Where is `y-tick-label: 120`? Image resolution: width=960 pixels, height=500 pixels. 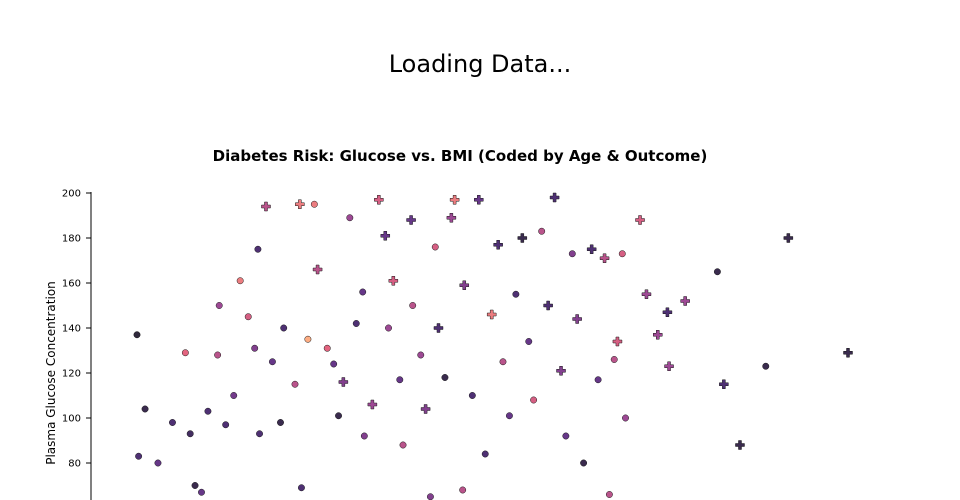
y-tick-label: 120 is located at coordinates (71, 374).